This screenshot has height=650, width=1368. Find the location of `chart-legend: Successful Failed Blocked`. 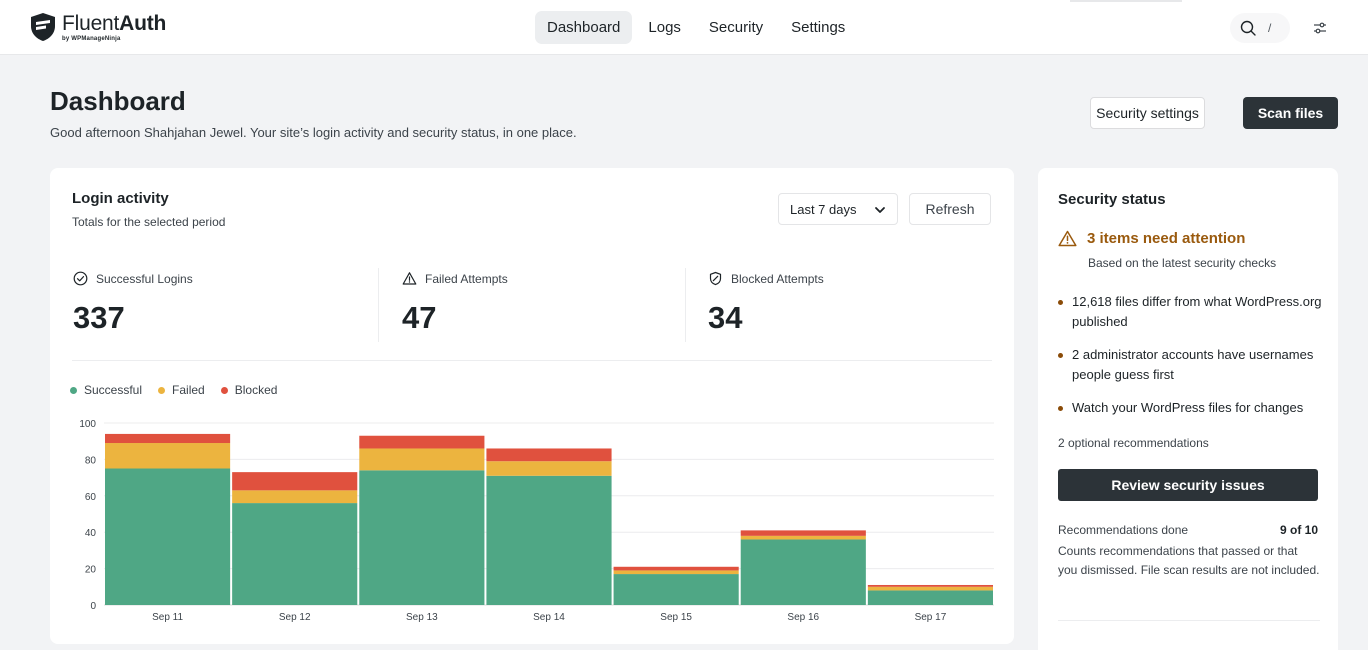

chart-legend: Successful Failed Blocked is located at coordinates (181, 390).